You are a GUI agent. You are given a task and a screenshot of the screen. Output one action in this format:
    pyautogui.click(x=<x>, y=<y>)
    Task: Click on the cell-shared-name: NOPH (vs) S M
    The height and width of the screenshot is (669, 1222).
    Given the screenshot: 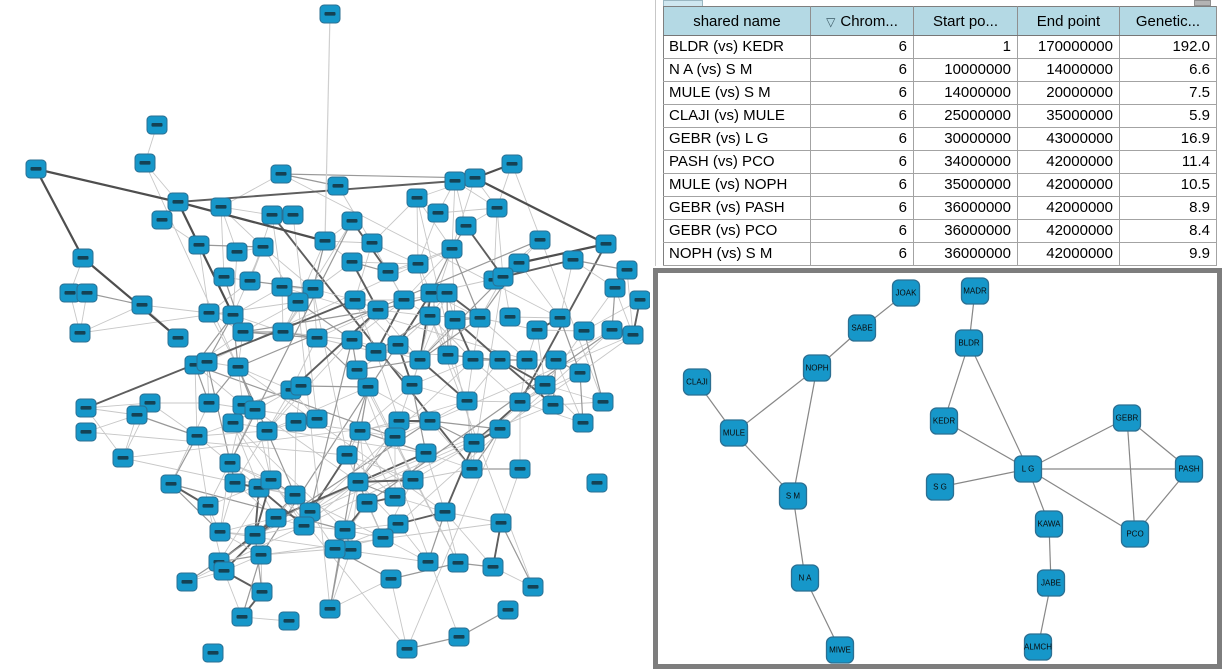 What is the action you would take?
    pyautogui.click(x=737, y=254)
    